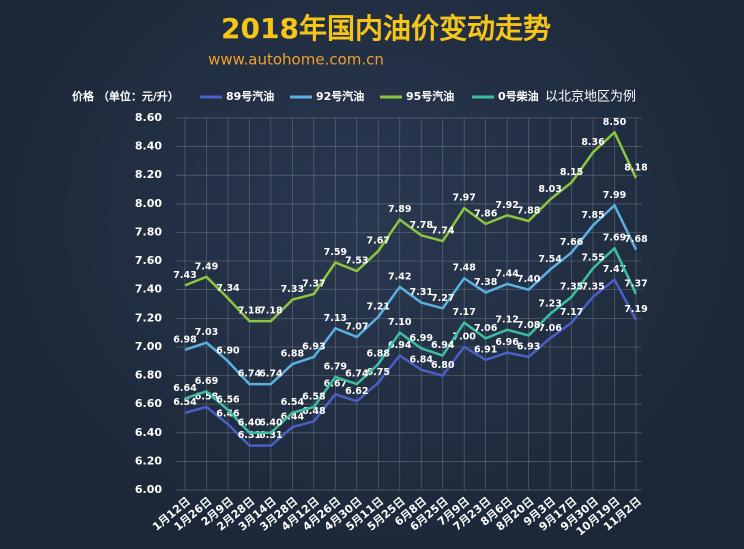  I want to click on data-label: 6.64, so click(185, 388).